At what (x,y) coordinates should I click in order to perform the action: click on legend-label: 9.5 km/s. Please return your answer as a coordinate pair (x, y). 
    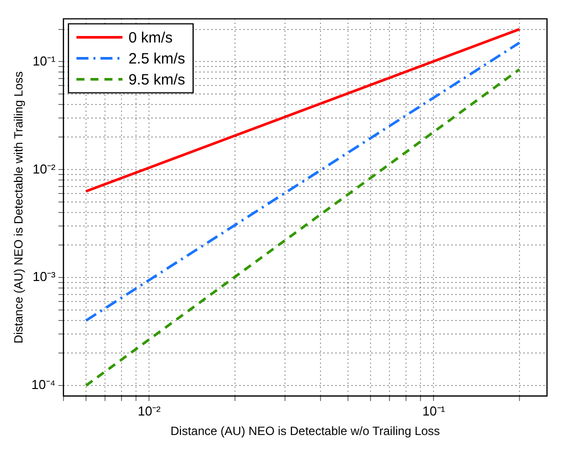
    Looking at the image, I should click on (157, 79).